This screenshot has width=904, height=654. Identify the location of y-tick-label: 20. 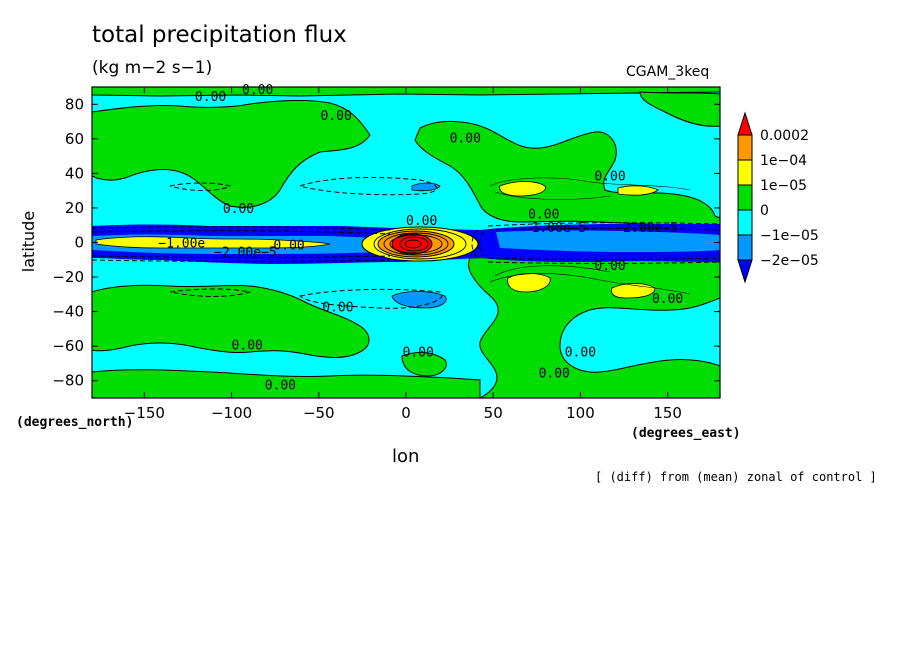
(74, 208).